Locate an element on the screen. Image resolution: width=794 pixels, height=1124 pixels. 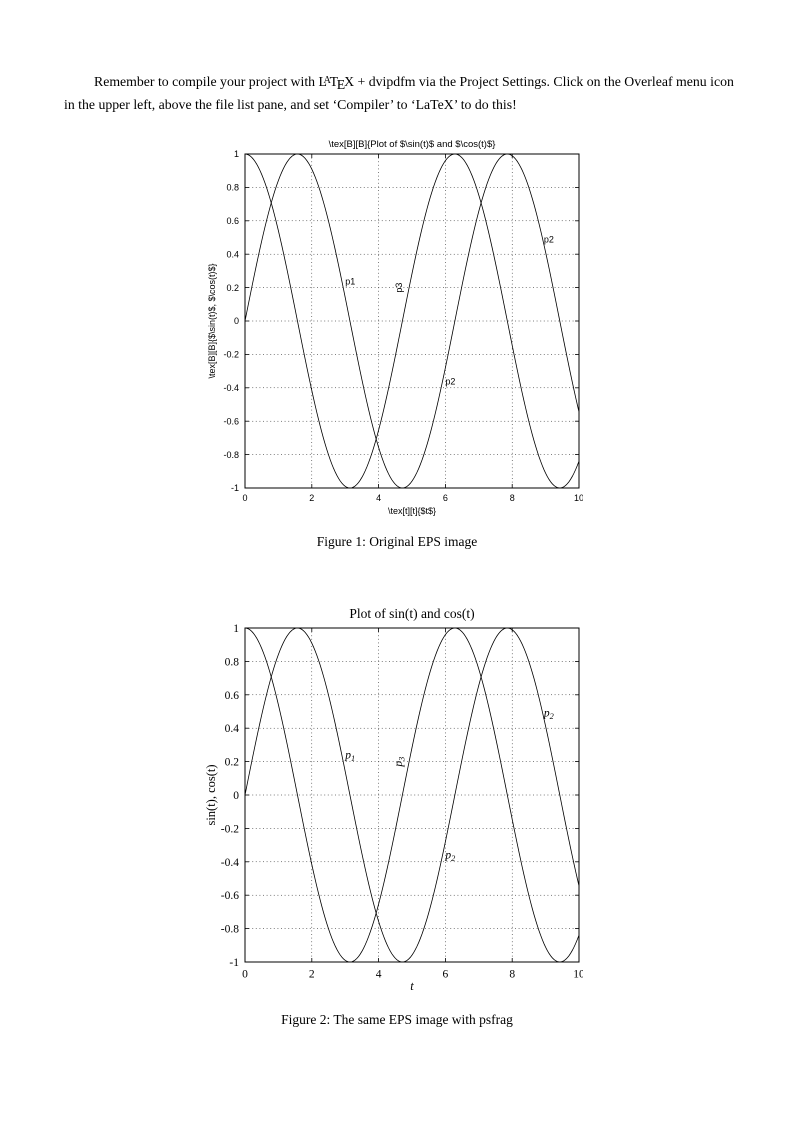
y-axis-label: sin(t), cos(t) is located at coordinates (211, 794).